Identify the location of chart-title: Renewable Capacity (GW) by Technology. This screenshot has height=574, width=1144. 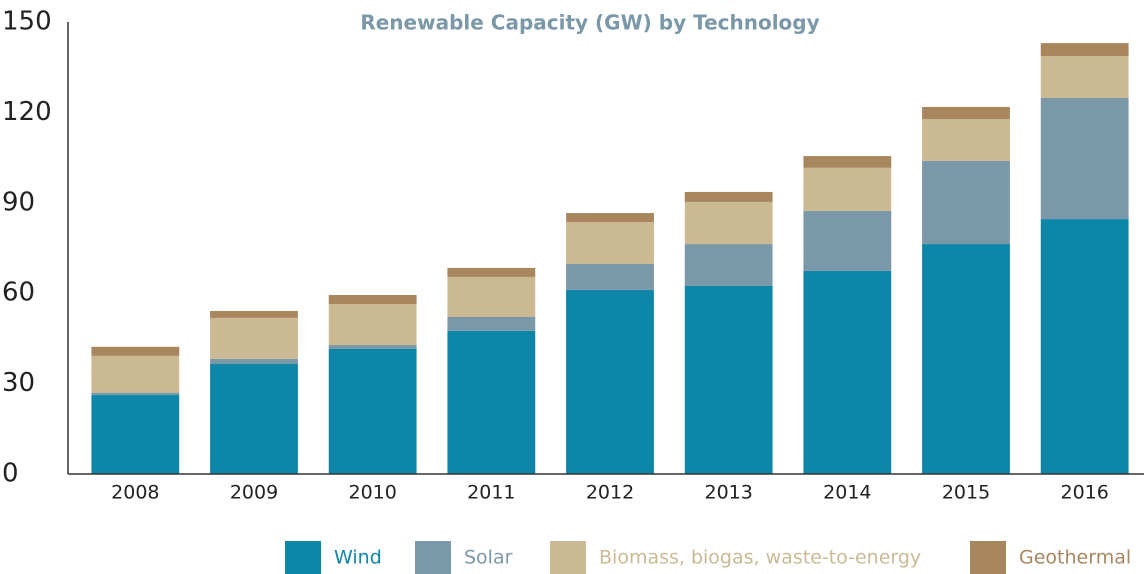
(589, 23).